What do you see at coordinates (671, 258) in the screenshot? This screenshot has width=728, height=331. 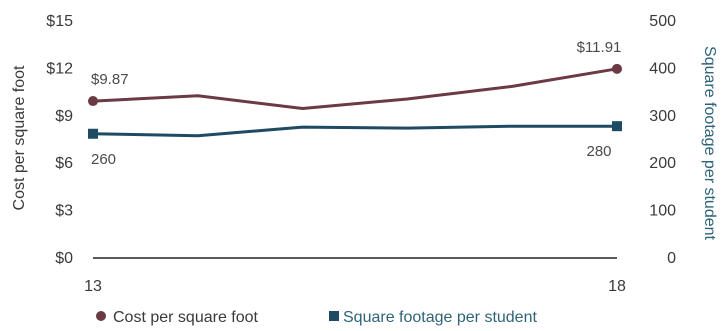 I see `right-tick-label: 0` at bounding box center [671, 258].